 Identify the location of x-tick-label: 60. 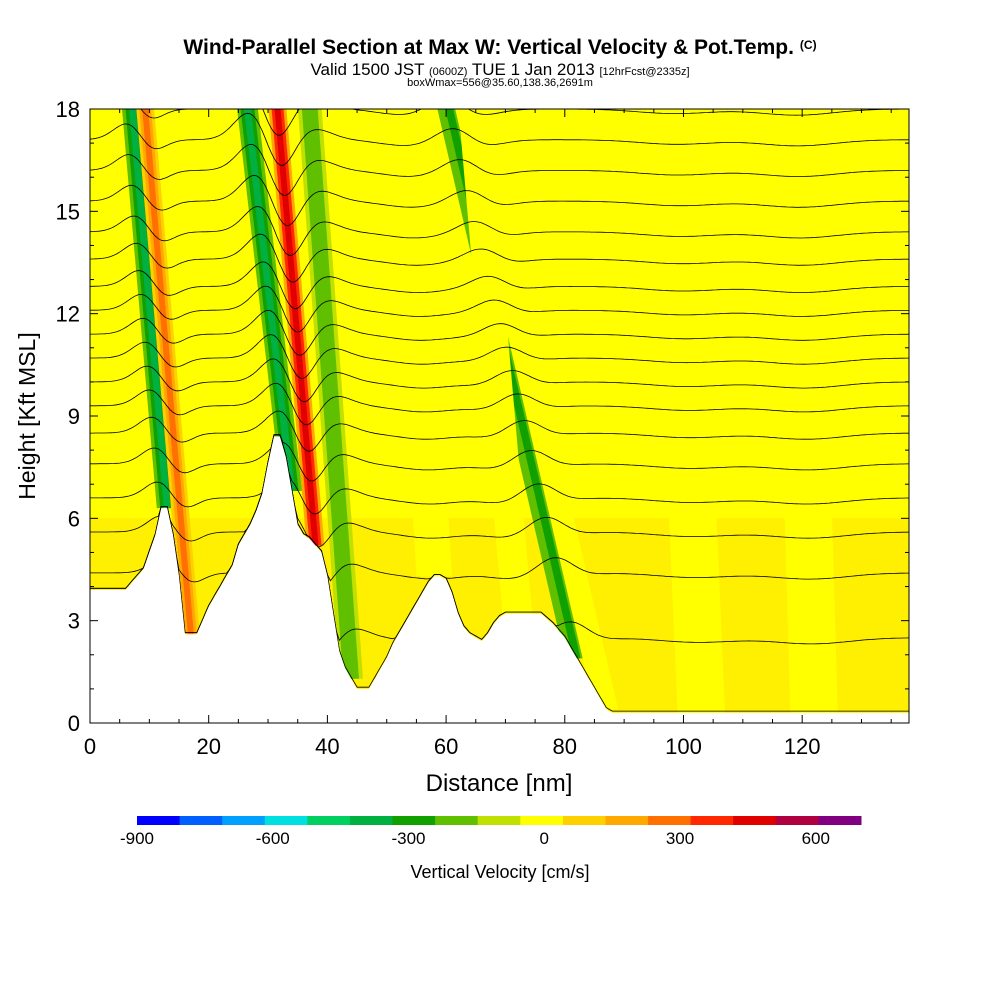
(446, 746).